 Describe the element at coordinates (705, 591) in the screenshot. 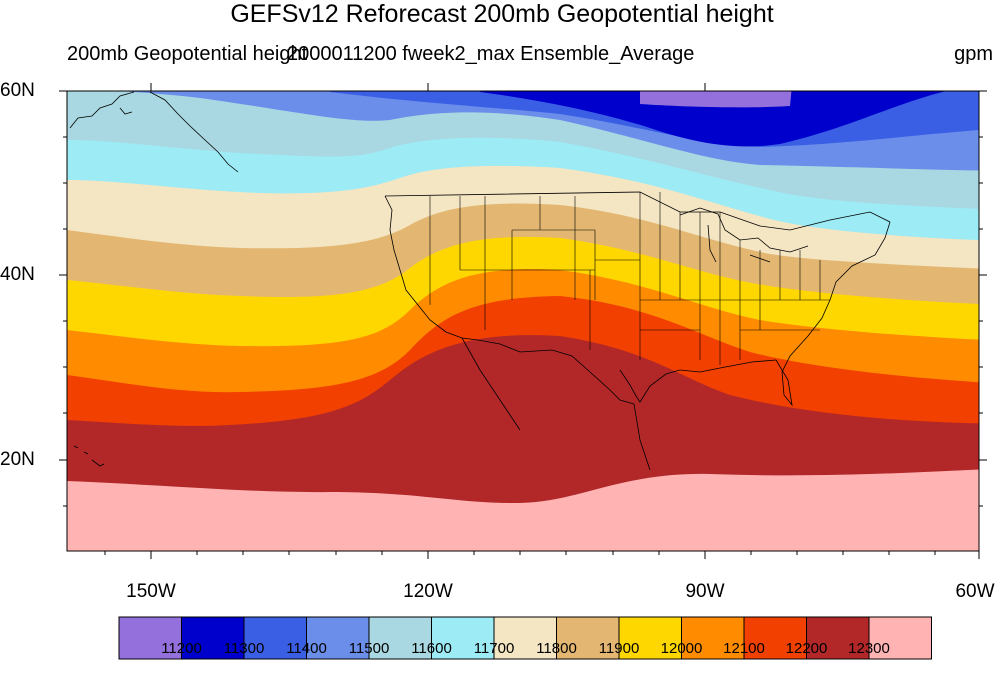

I see `lon-label-90w: 90W` at that location.